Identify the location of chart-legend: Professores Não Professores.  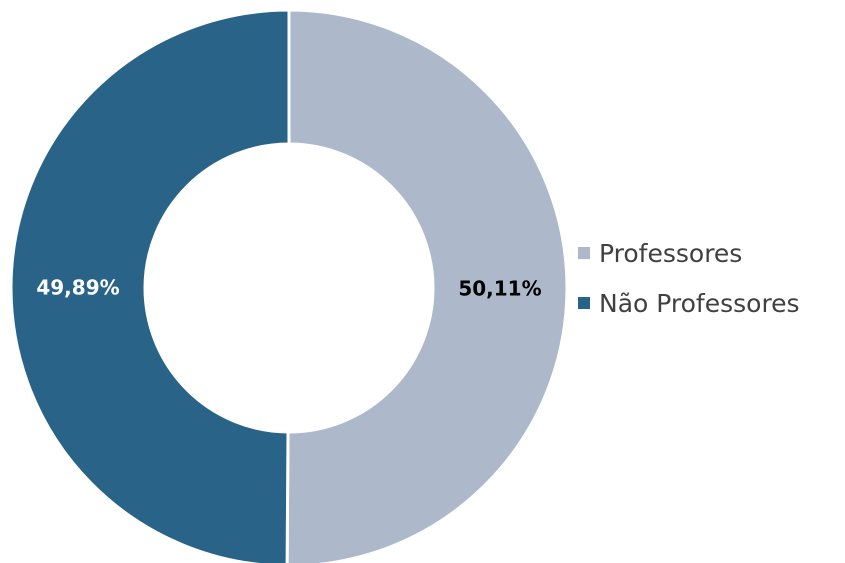
(689, 278).